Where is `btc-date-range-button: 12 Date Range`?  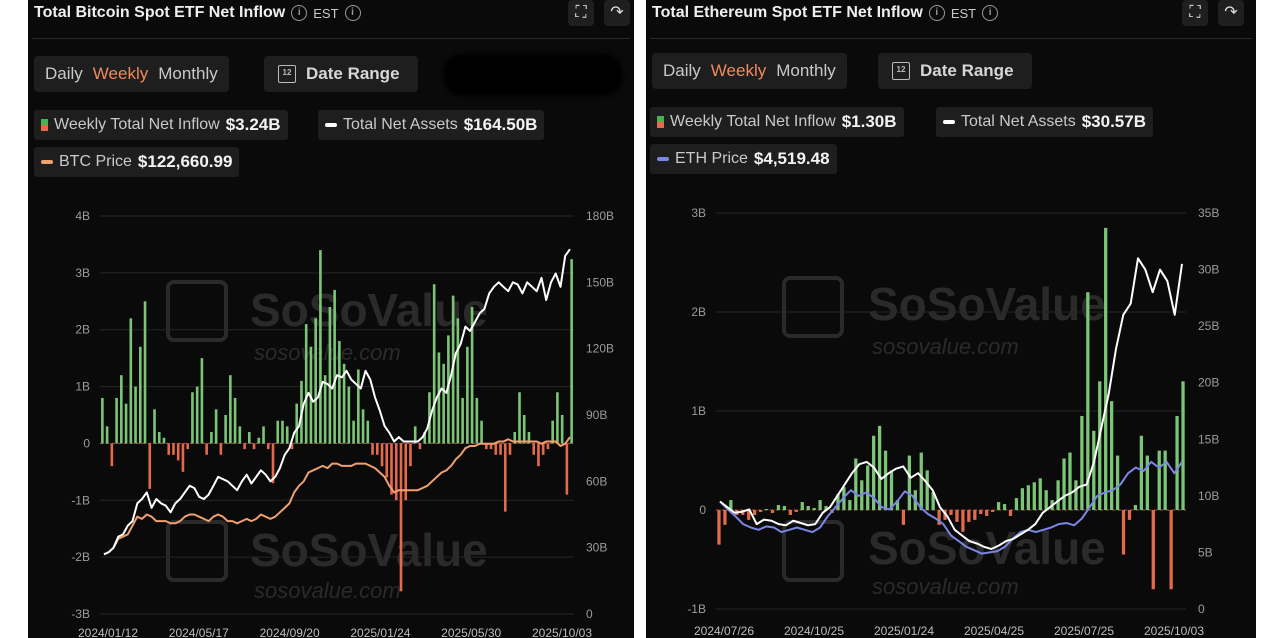 btc-date-range-button: 12 Date Range is located at coordinates (341, 74).